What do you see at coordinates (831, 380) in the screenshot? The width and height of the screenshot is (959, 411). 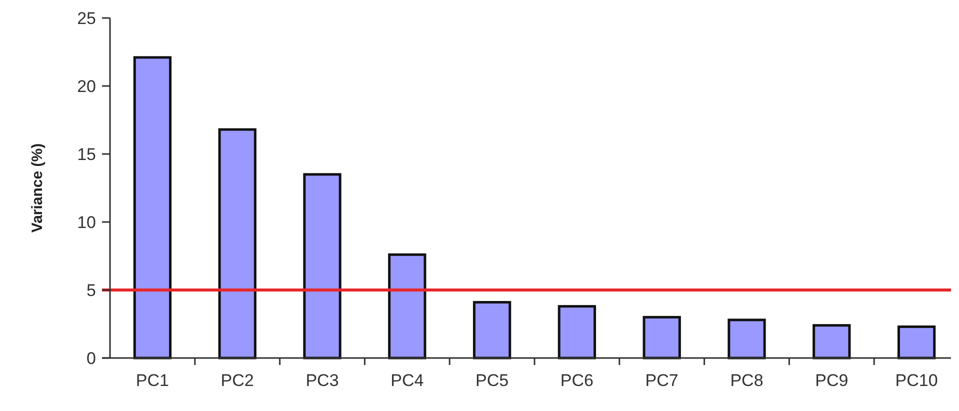 I see `x-tick-label: PC9` at bounding box center [831, 380].